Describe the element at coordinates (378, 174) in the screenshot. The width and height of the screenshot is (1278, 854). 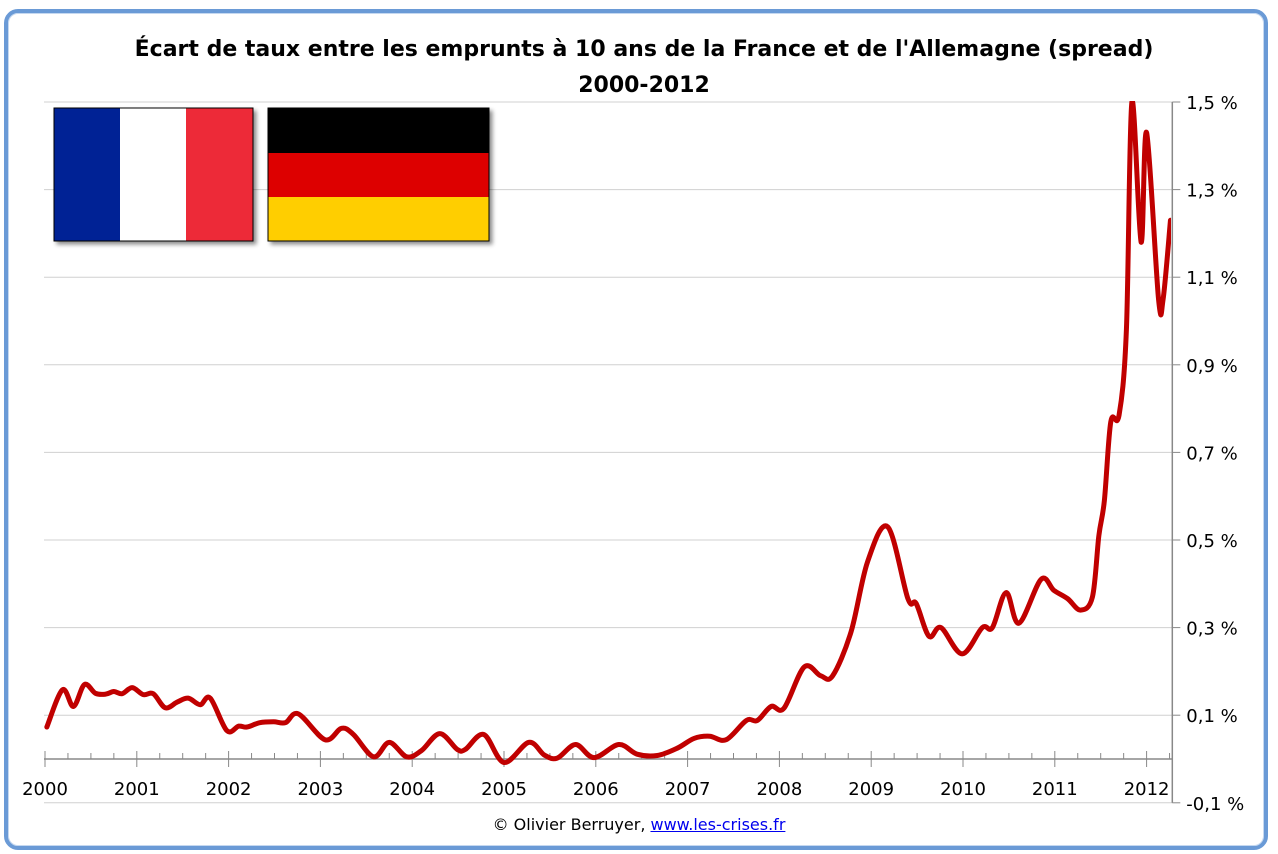
I see `germany-flag` at that location.